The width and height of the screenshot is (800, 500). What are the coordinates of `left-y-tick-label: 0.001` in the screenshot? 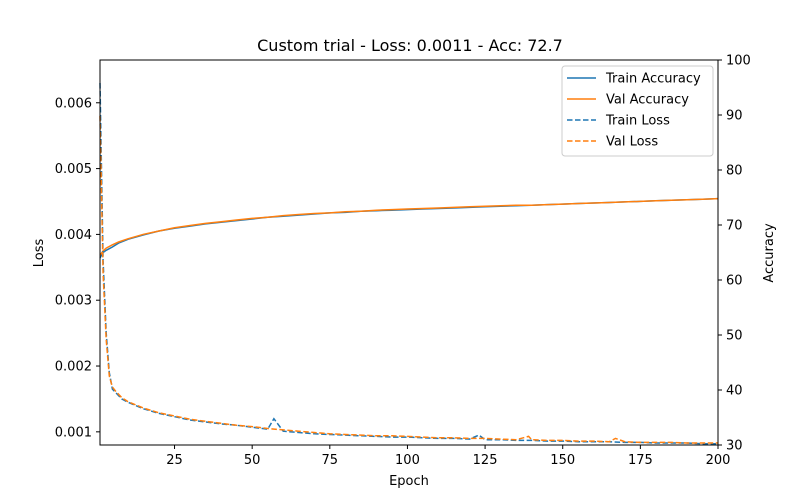 It's located at (73, 432).